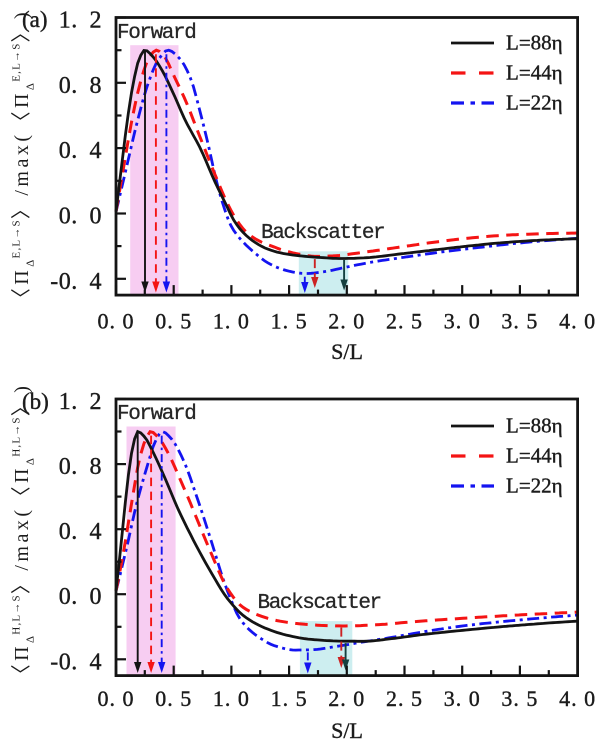  I want to click on svg-text: (b), so click(35, 401).